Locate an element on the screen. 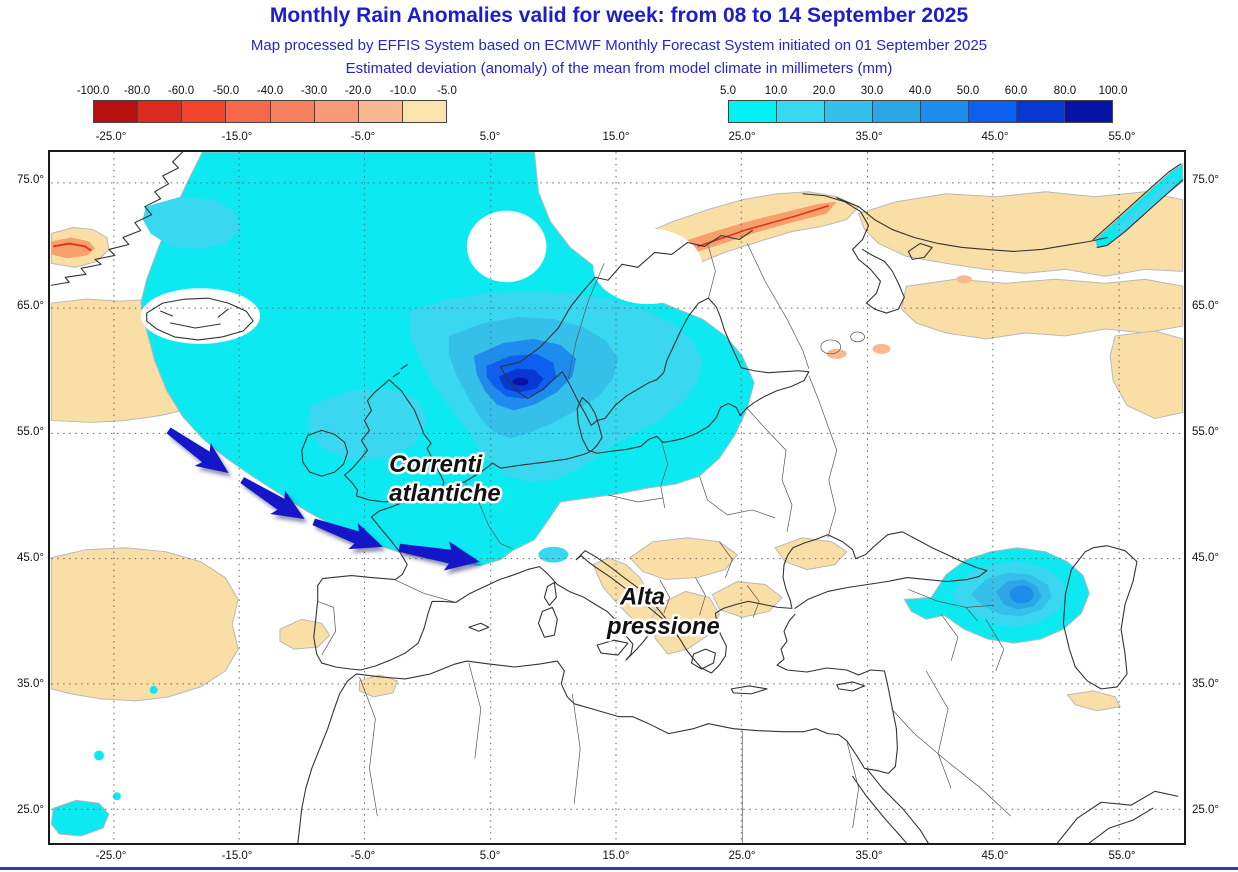 This screenshot has height=872, width=1238. annotation-atlantic-currents-line2: atlantiche is located at coordinates (444, 493).